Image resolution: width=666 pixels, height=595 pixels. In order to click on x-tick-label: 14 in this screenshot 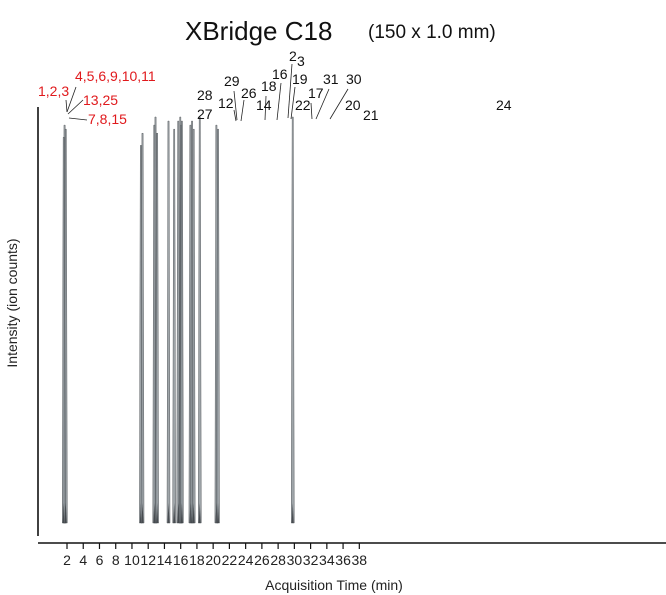, I will do `click(165, 560)`.